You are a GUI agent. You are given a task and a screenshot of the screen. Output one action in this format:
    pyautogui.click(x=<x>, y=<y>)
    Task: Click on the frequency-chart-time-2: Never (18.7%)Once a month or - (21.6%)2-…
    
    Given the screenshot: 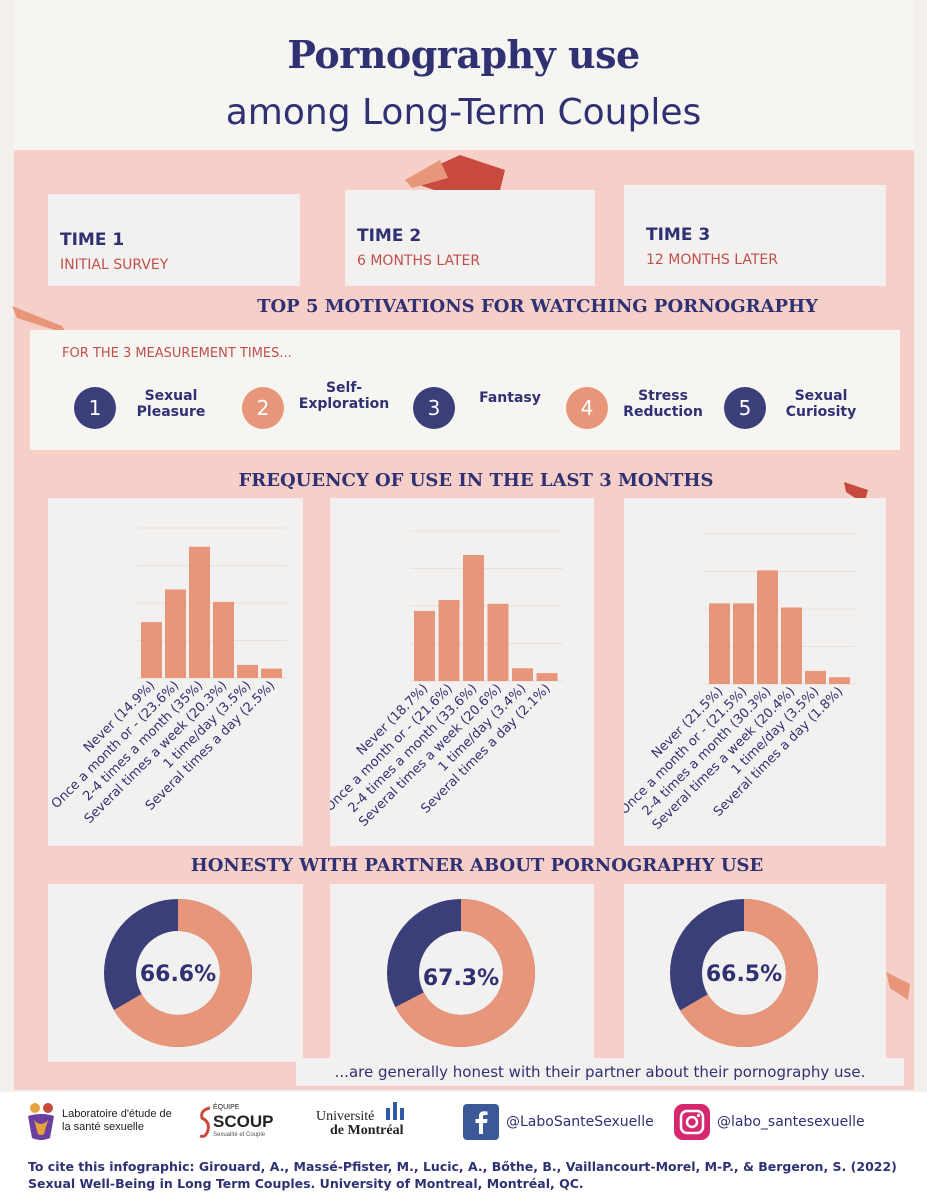 What is the action you would take?
    pyautogui.click(x=446, y=680)
    